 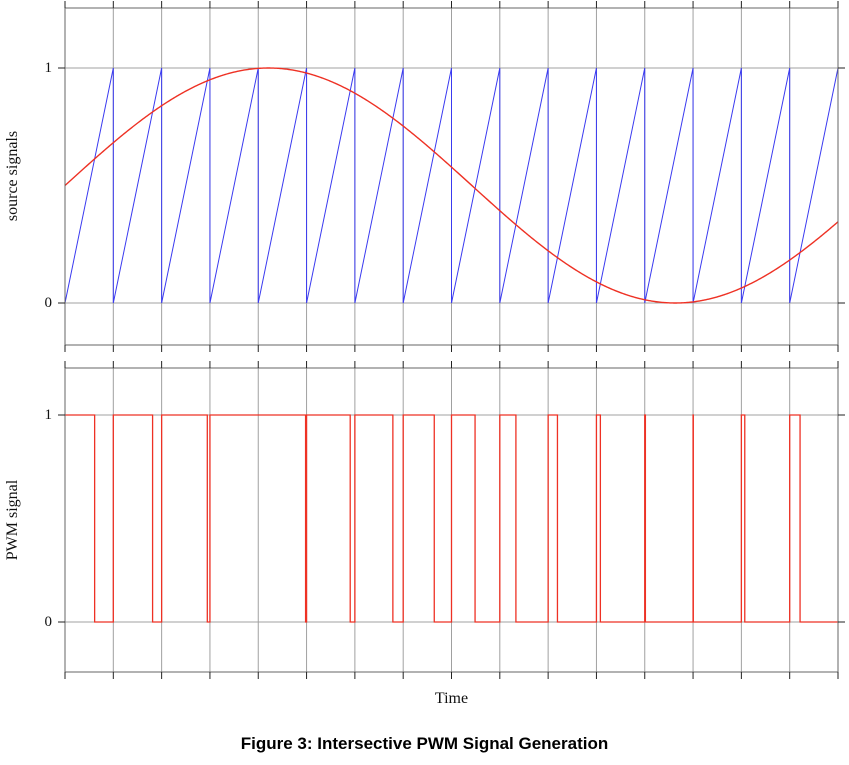 What do you see at coordinates (48, 622) in the screenshot?
I see `y-tick-label-bottom-0: 0` at bounding box center [48, 622].